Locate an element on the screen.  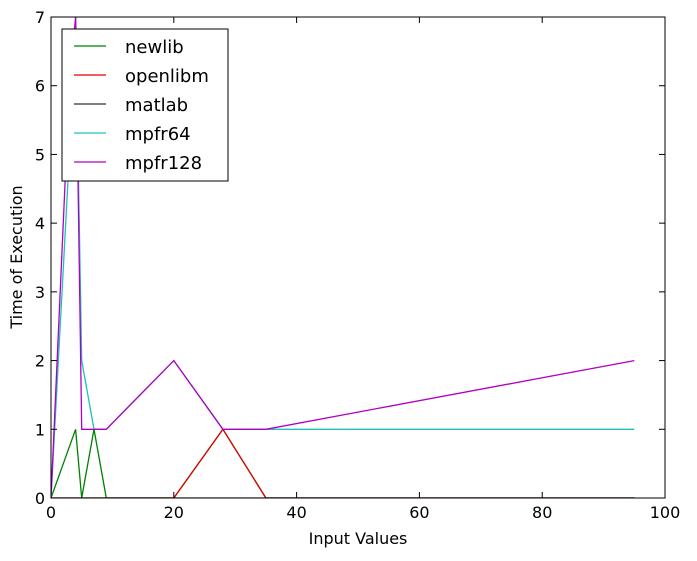
series-line-openlibm is located at coordinates (343, 463).